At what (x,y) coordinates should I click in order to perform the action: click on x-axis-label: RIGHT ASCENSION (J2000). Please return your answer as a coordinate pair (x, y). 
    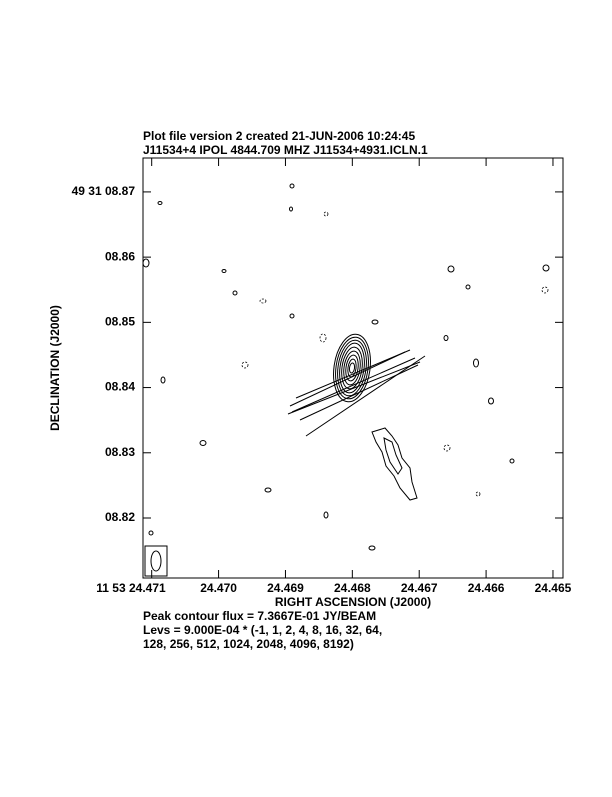
    Looking at the image, I should click on (353, 602).